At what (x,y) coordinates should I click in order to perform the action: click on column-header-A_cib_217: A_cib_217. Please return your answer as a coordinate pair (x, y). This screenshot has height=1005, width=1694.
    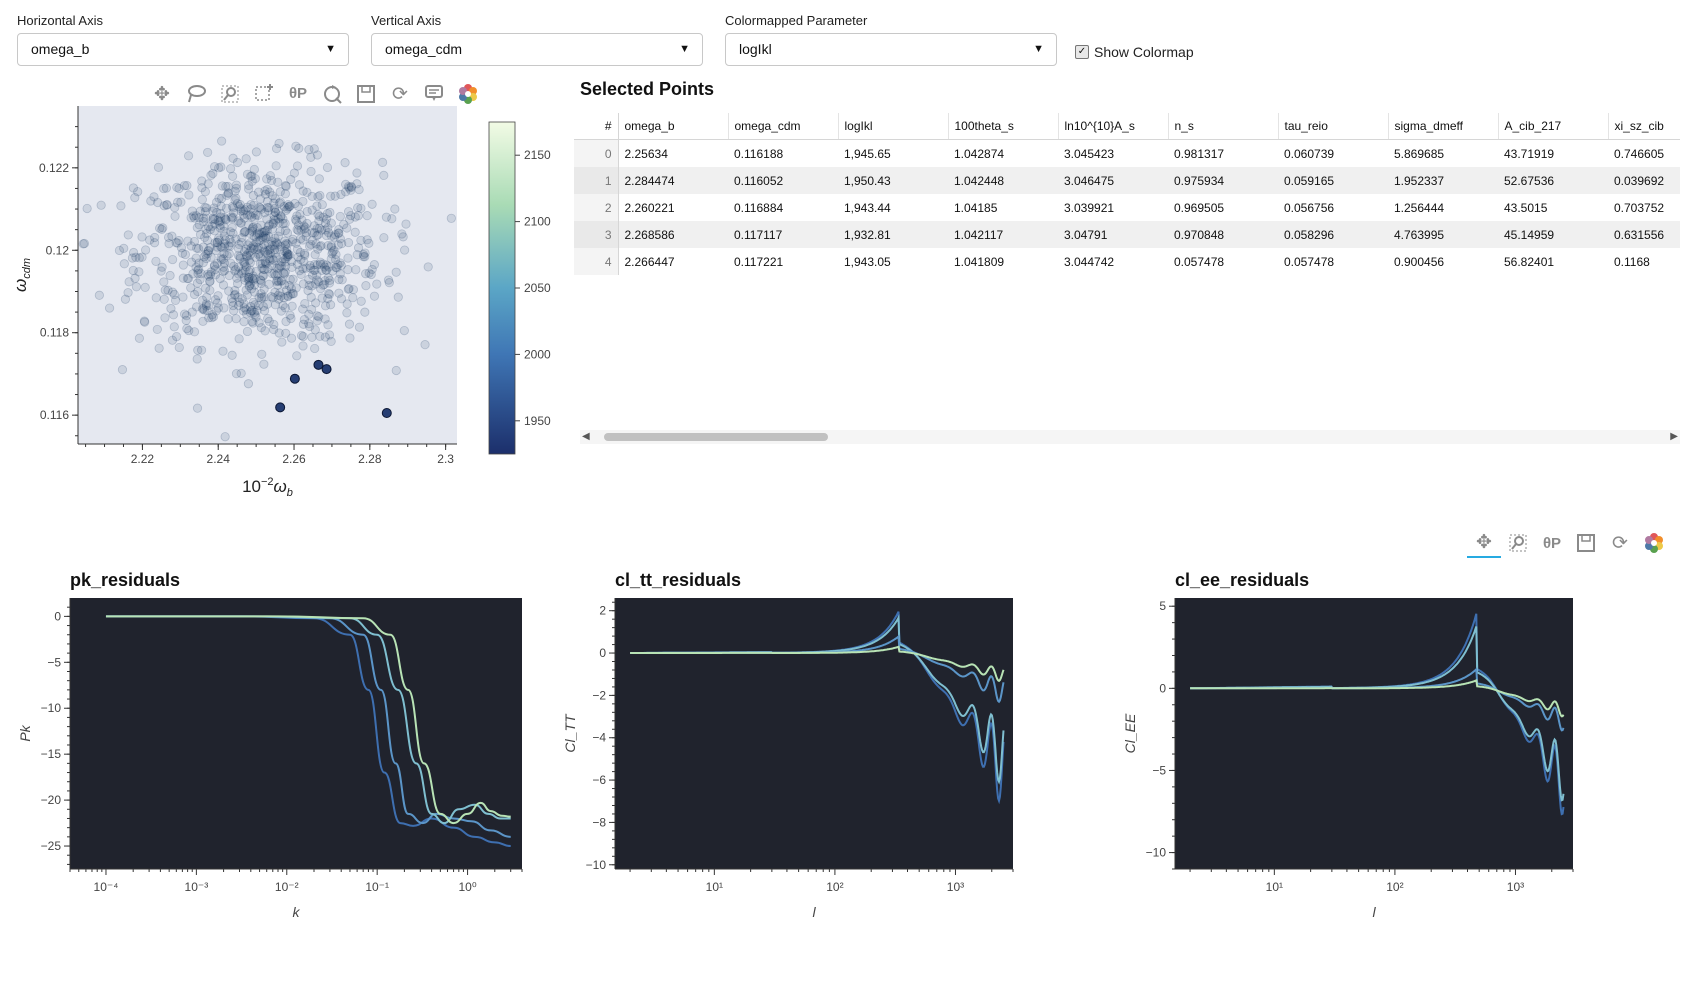
    Looking at the image, I should click on (1553, 126).